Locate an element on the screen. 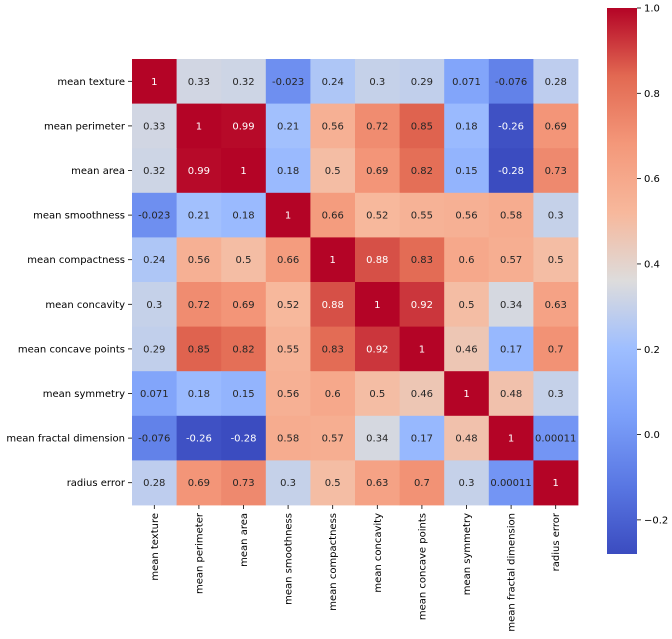  colorbar-tick-label: −0.2 is located at coordinates (656, 520).